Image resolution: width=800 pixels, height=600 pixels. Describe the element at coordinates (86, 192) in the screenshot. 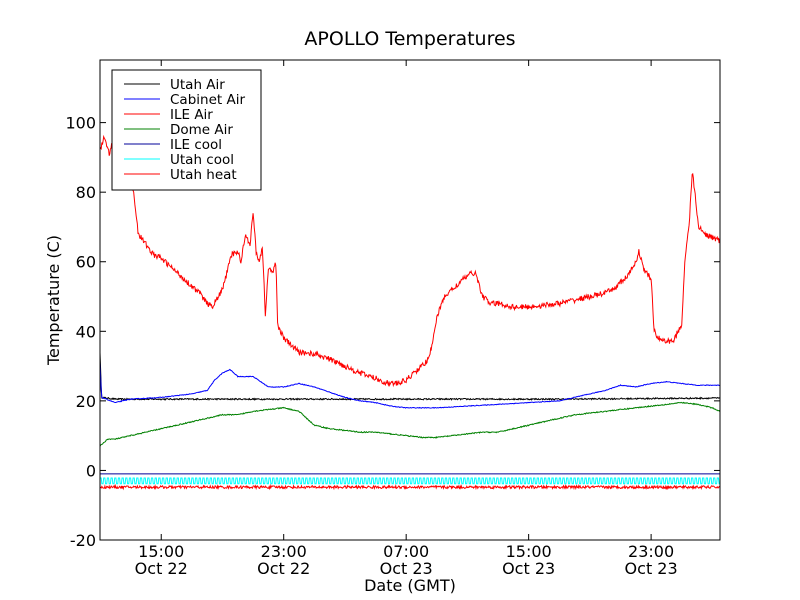

I see `y-tick-label: 80` at that location.